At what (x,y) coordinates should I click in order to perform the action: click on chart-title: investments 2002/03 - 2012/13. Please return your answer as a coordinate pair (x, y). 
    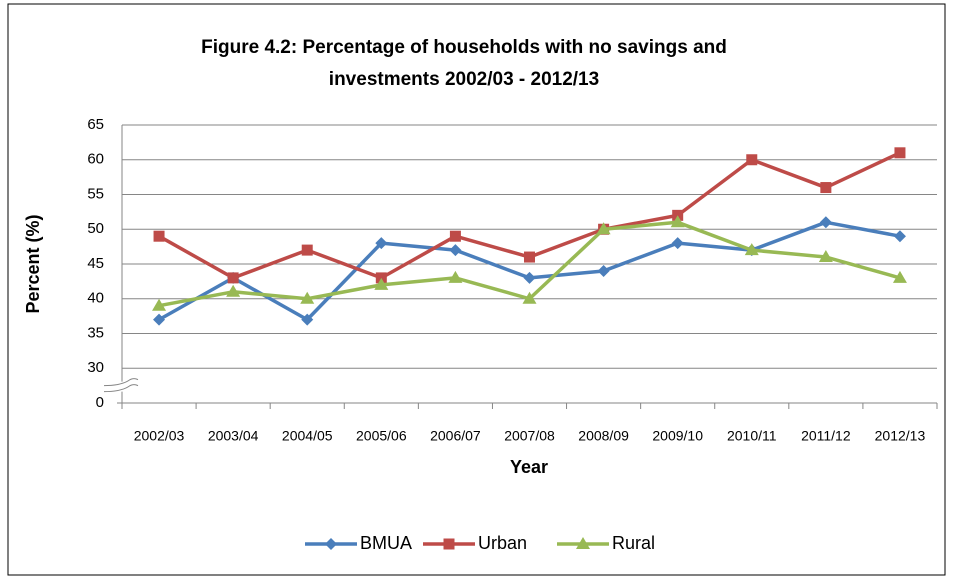
    Looking at the image, I should click on (464, 79).